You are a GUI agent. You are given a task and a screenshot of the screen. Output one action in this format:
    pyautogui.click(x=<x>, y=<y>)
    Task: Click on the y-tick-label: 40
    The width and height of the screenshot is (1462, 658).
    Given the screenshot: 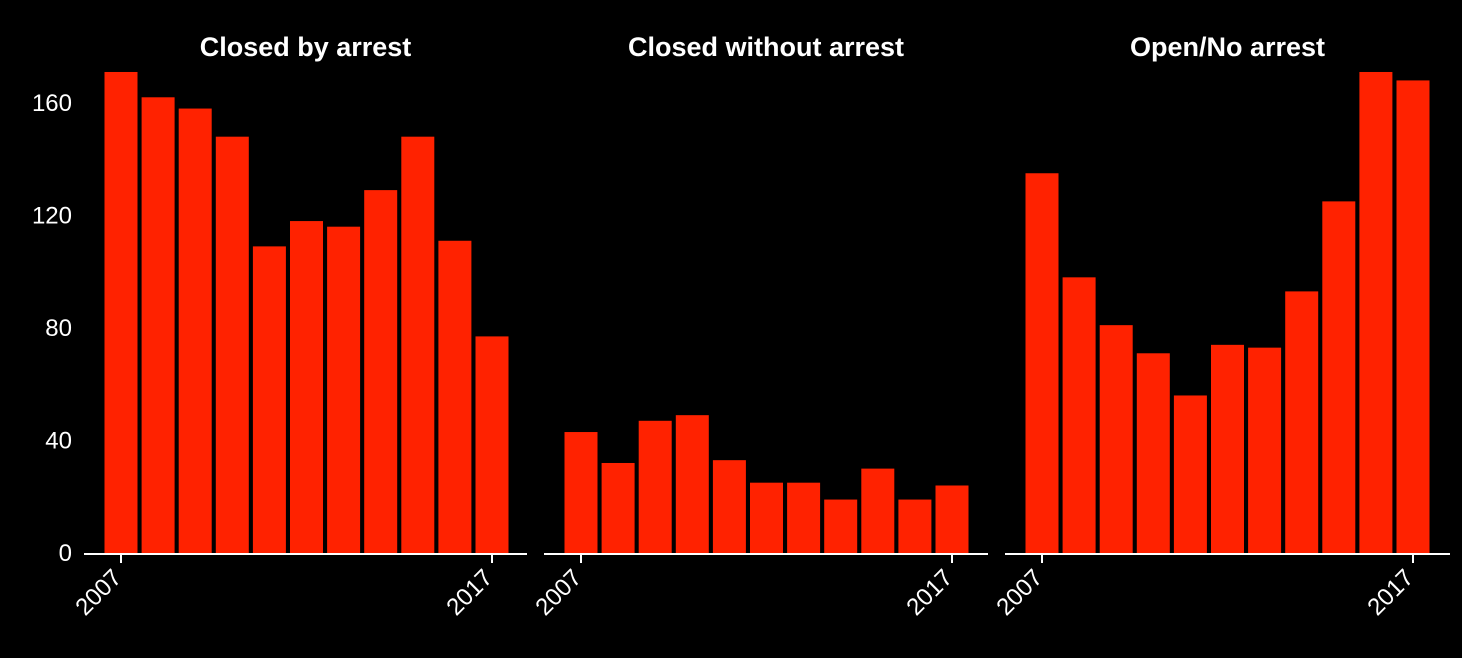 What is the action you would take?
    pyautogui.click(x=58, y=440)
    